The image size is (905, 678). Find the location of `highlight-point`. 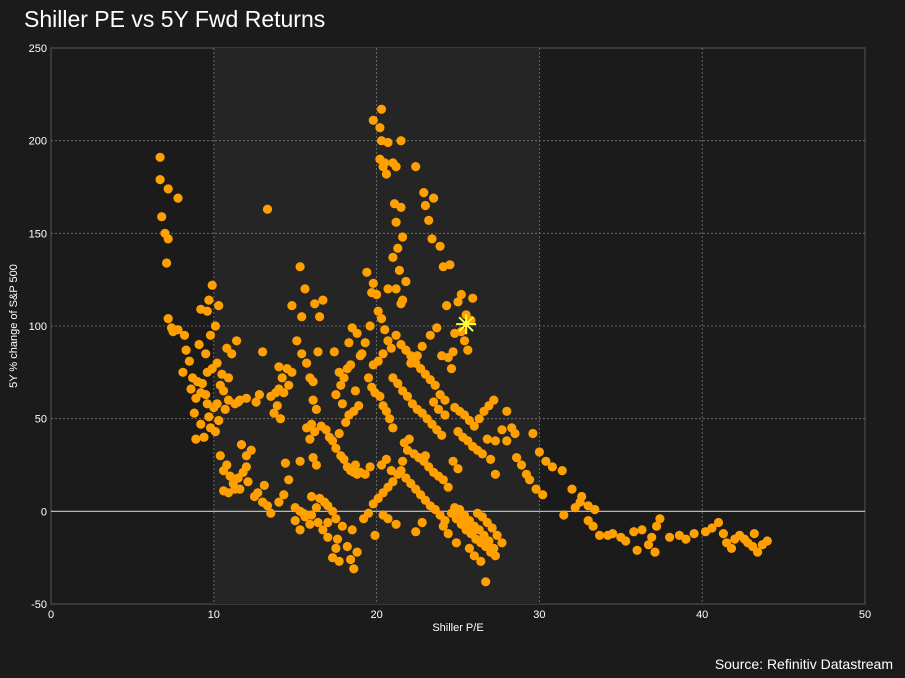

highlight-point is located at coordinates (466, 324).